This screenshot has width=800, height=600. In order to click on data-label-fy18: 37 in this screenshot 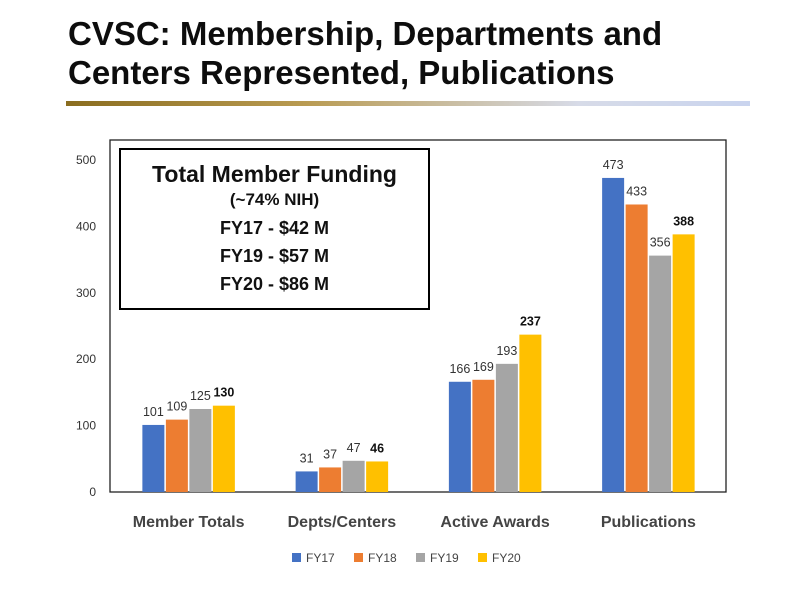, I will do `click(330, 454)`.